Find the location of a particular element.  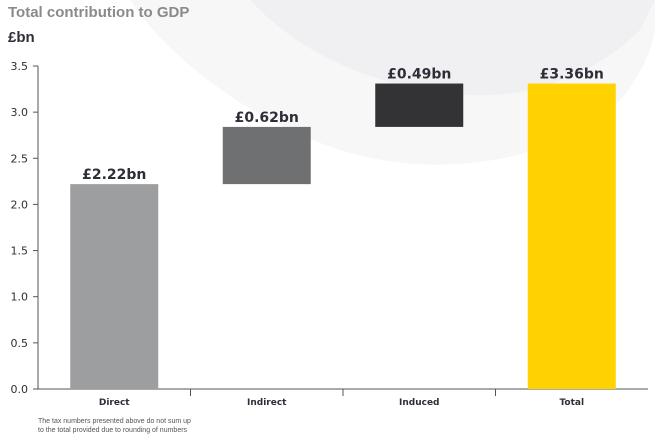

y-tick-label: 3.5 is located at coordinates (20, 66).